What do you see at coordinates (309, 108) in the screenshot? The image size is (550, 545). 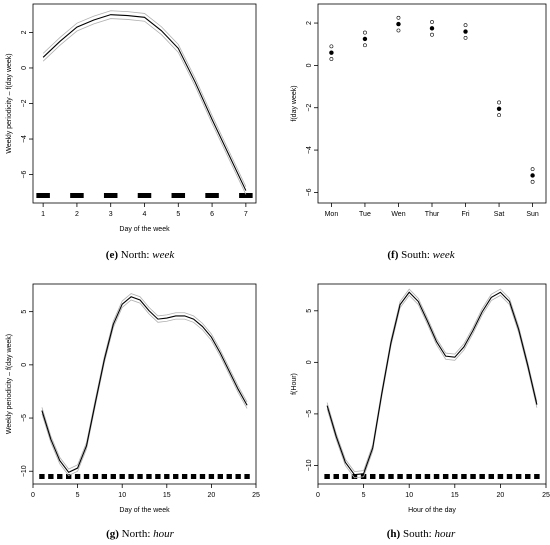 I see `y-tick-label: −2` at bounding box center [309, 108].